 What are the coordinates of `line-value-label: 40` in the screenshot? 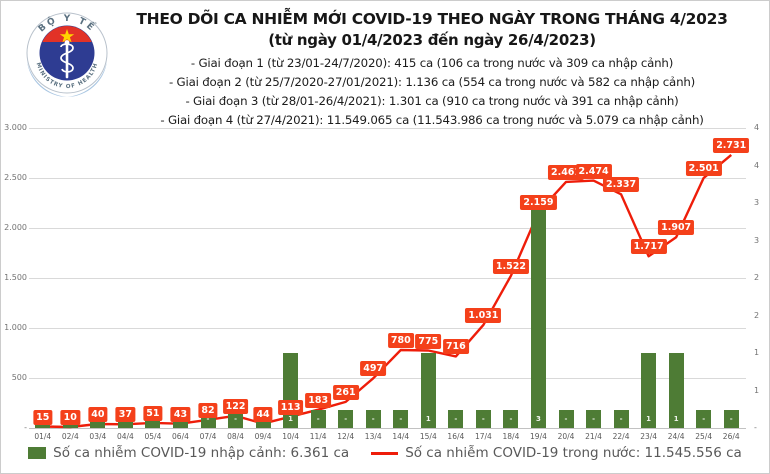 It's located at (98, 414).